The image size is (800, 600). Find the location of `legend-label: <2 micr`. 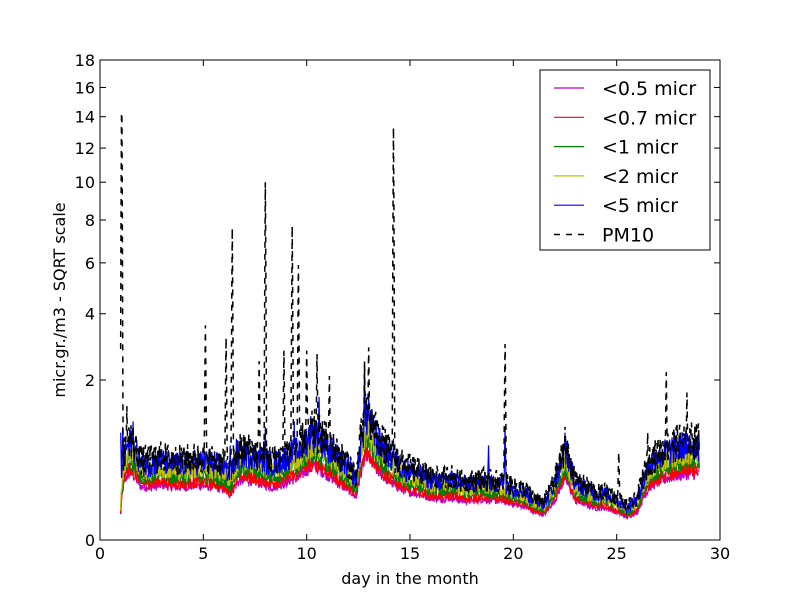

legend-label: <2 micr is located at coordinates (640, 177).